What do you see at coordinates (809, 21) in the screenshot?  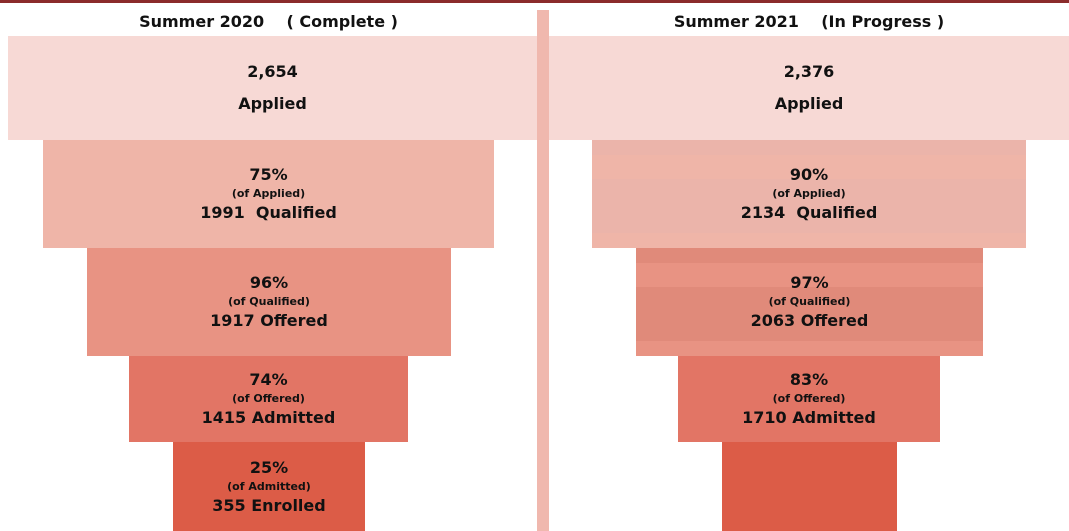 I see `panel-header: Summer 2021 (In Progress )` at bounding box center [809, 21].